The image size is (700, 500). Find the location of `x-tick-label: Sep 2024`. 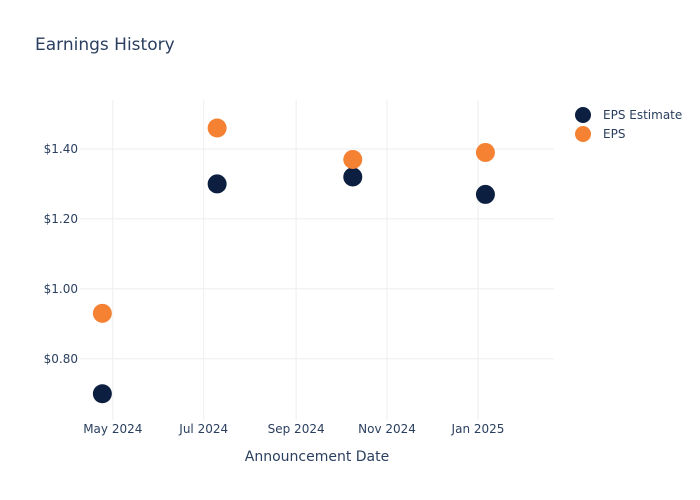

x-tick-label: Sep 2024 is located at coordinates (296, 429).